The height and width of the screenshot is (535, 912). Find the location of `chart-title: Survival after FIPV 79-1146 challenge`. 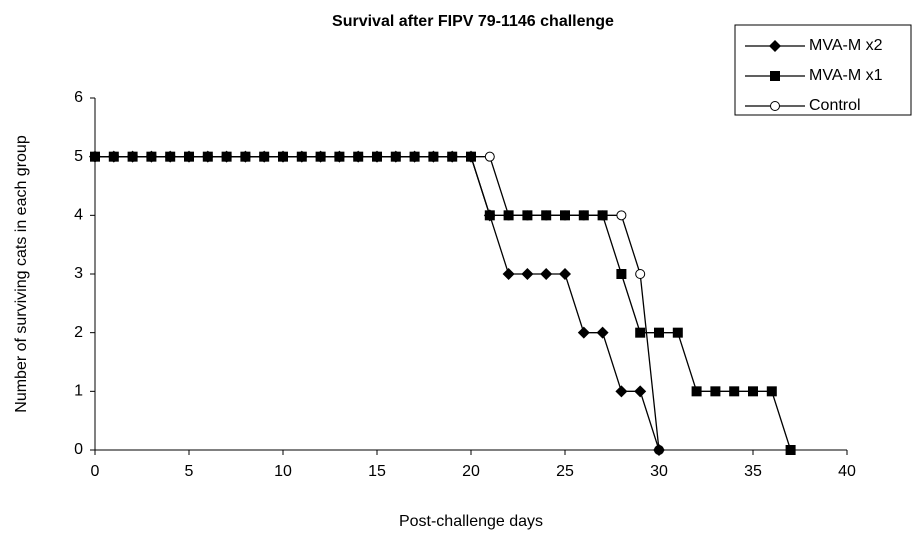

chart-title: Survival after FIPV 79-1146 challenge is located at coordinates (473, 21).